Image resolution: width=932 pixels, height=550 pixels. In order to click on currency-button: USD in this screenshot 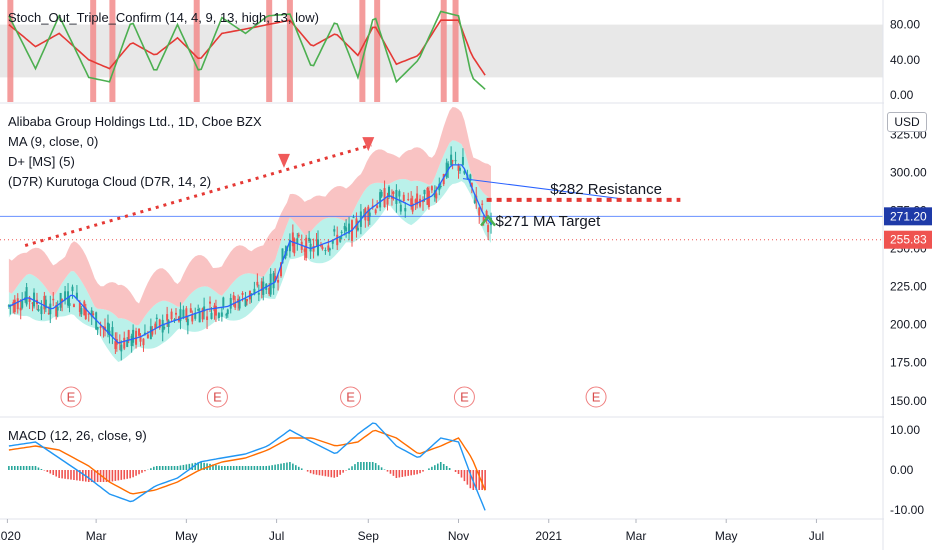, I will do `click(907, 122)`.